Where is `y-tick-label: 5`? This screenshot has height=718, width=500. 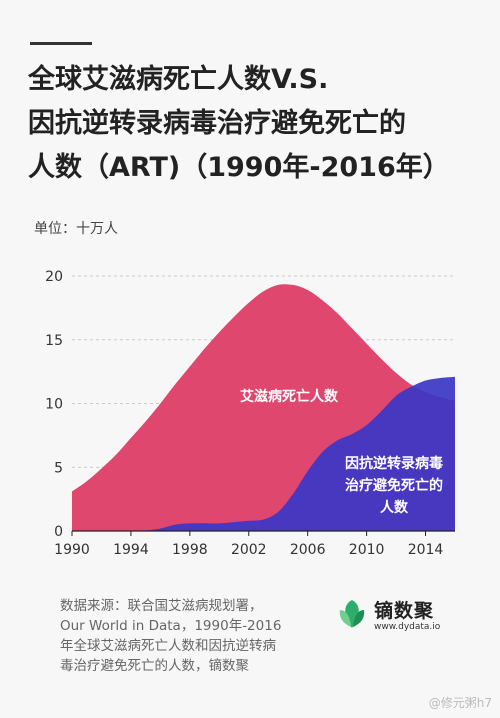
y-tick-label: 5 is located at coordinates (58, 468).